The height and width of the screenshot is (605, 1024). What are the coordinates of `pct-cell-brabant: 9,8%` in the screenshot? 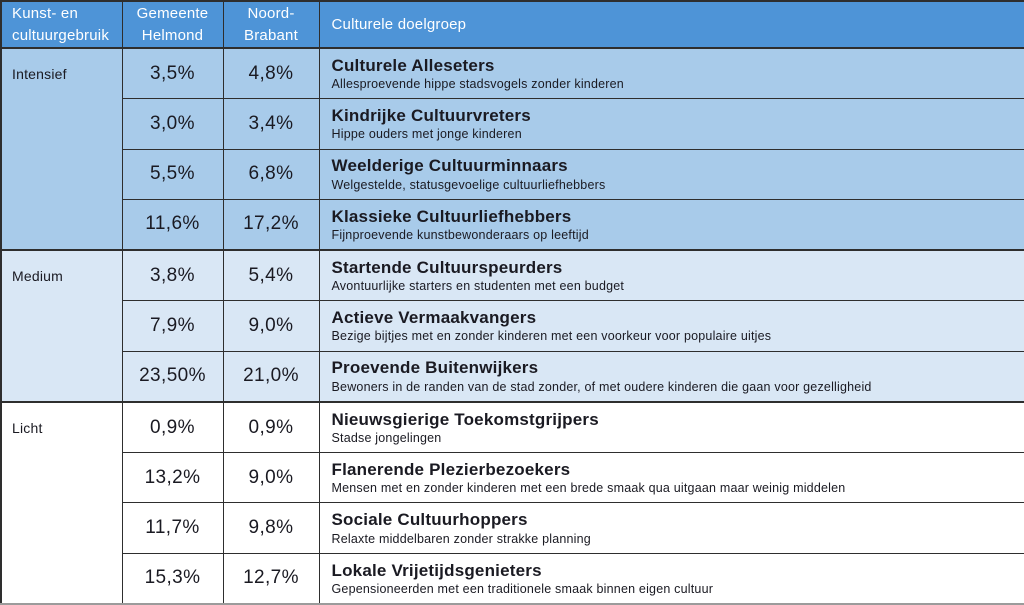 It's located at (271, 528).